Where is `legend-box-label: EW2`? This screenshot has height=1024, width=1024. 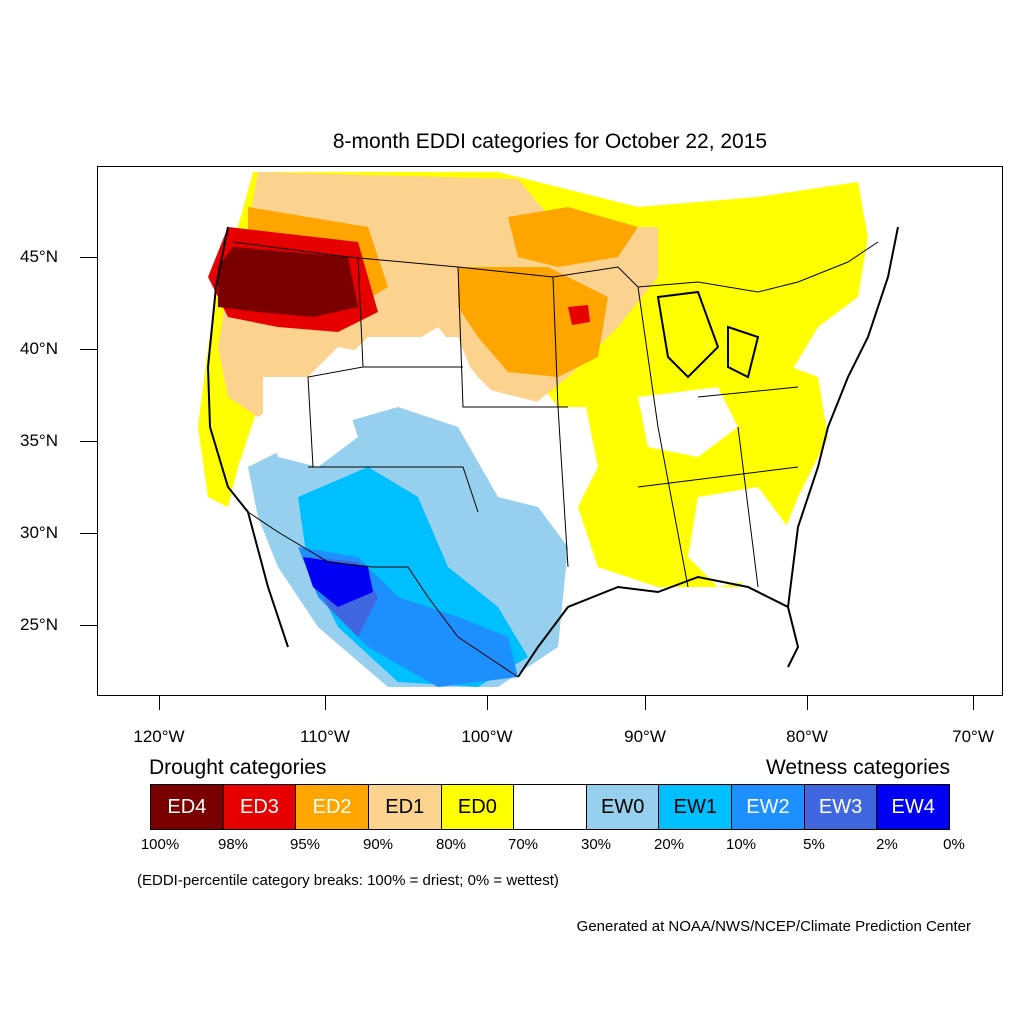
legend-box-label: EW2 is located at coordinates (768, 806).